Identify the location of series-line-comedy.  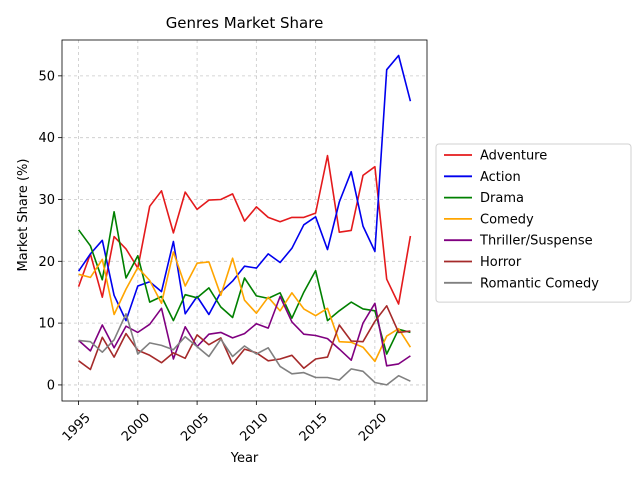
(245, 307).